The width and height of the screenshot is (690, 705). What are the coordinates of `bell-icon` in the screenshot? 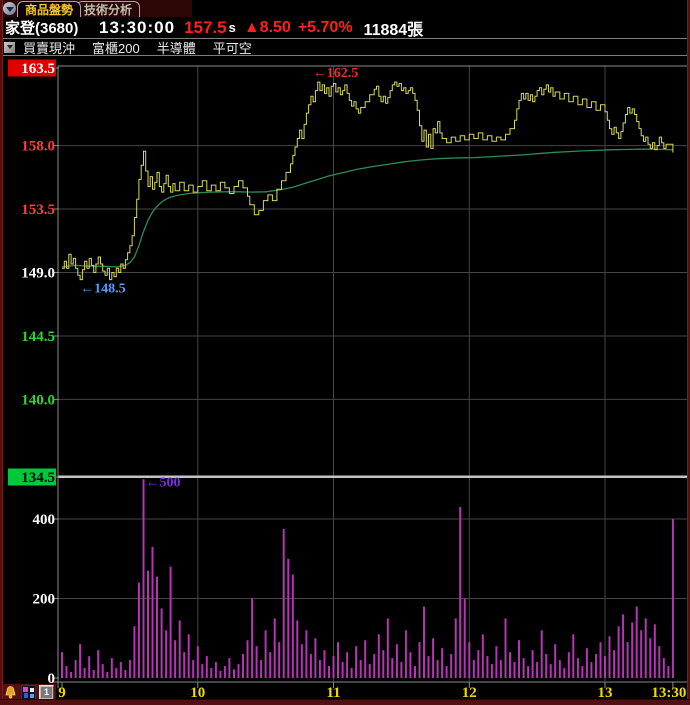 It's located at (10, 692).